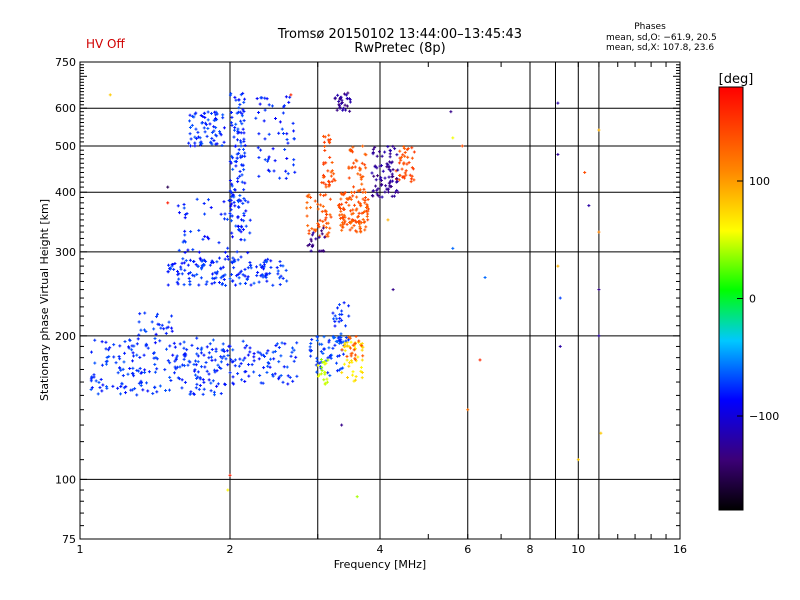 The height and width of the screenshot is (600, 800). Describe the element at coordinates (400, 34) in the screenshot. I see `chart-title: Tromsø 20150102 13:44:00–13:45:43` at that location.